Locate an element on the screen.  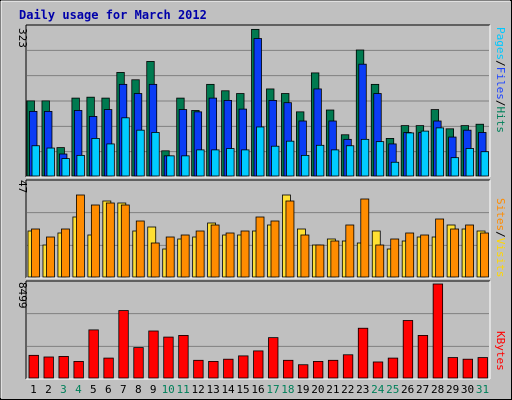
sites-max-label: 47 is located at coordinates (22, 186).